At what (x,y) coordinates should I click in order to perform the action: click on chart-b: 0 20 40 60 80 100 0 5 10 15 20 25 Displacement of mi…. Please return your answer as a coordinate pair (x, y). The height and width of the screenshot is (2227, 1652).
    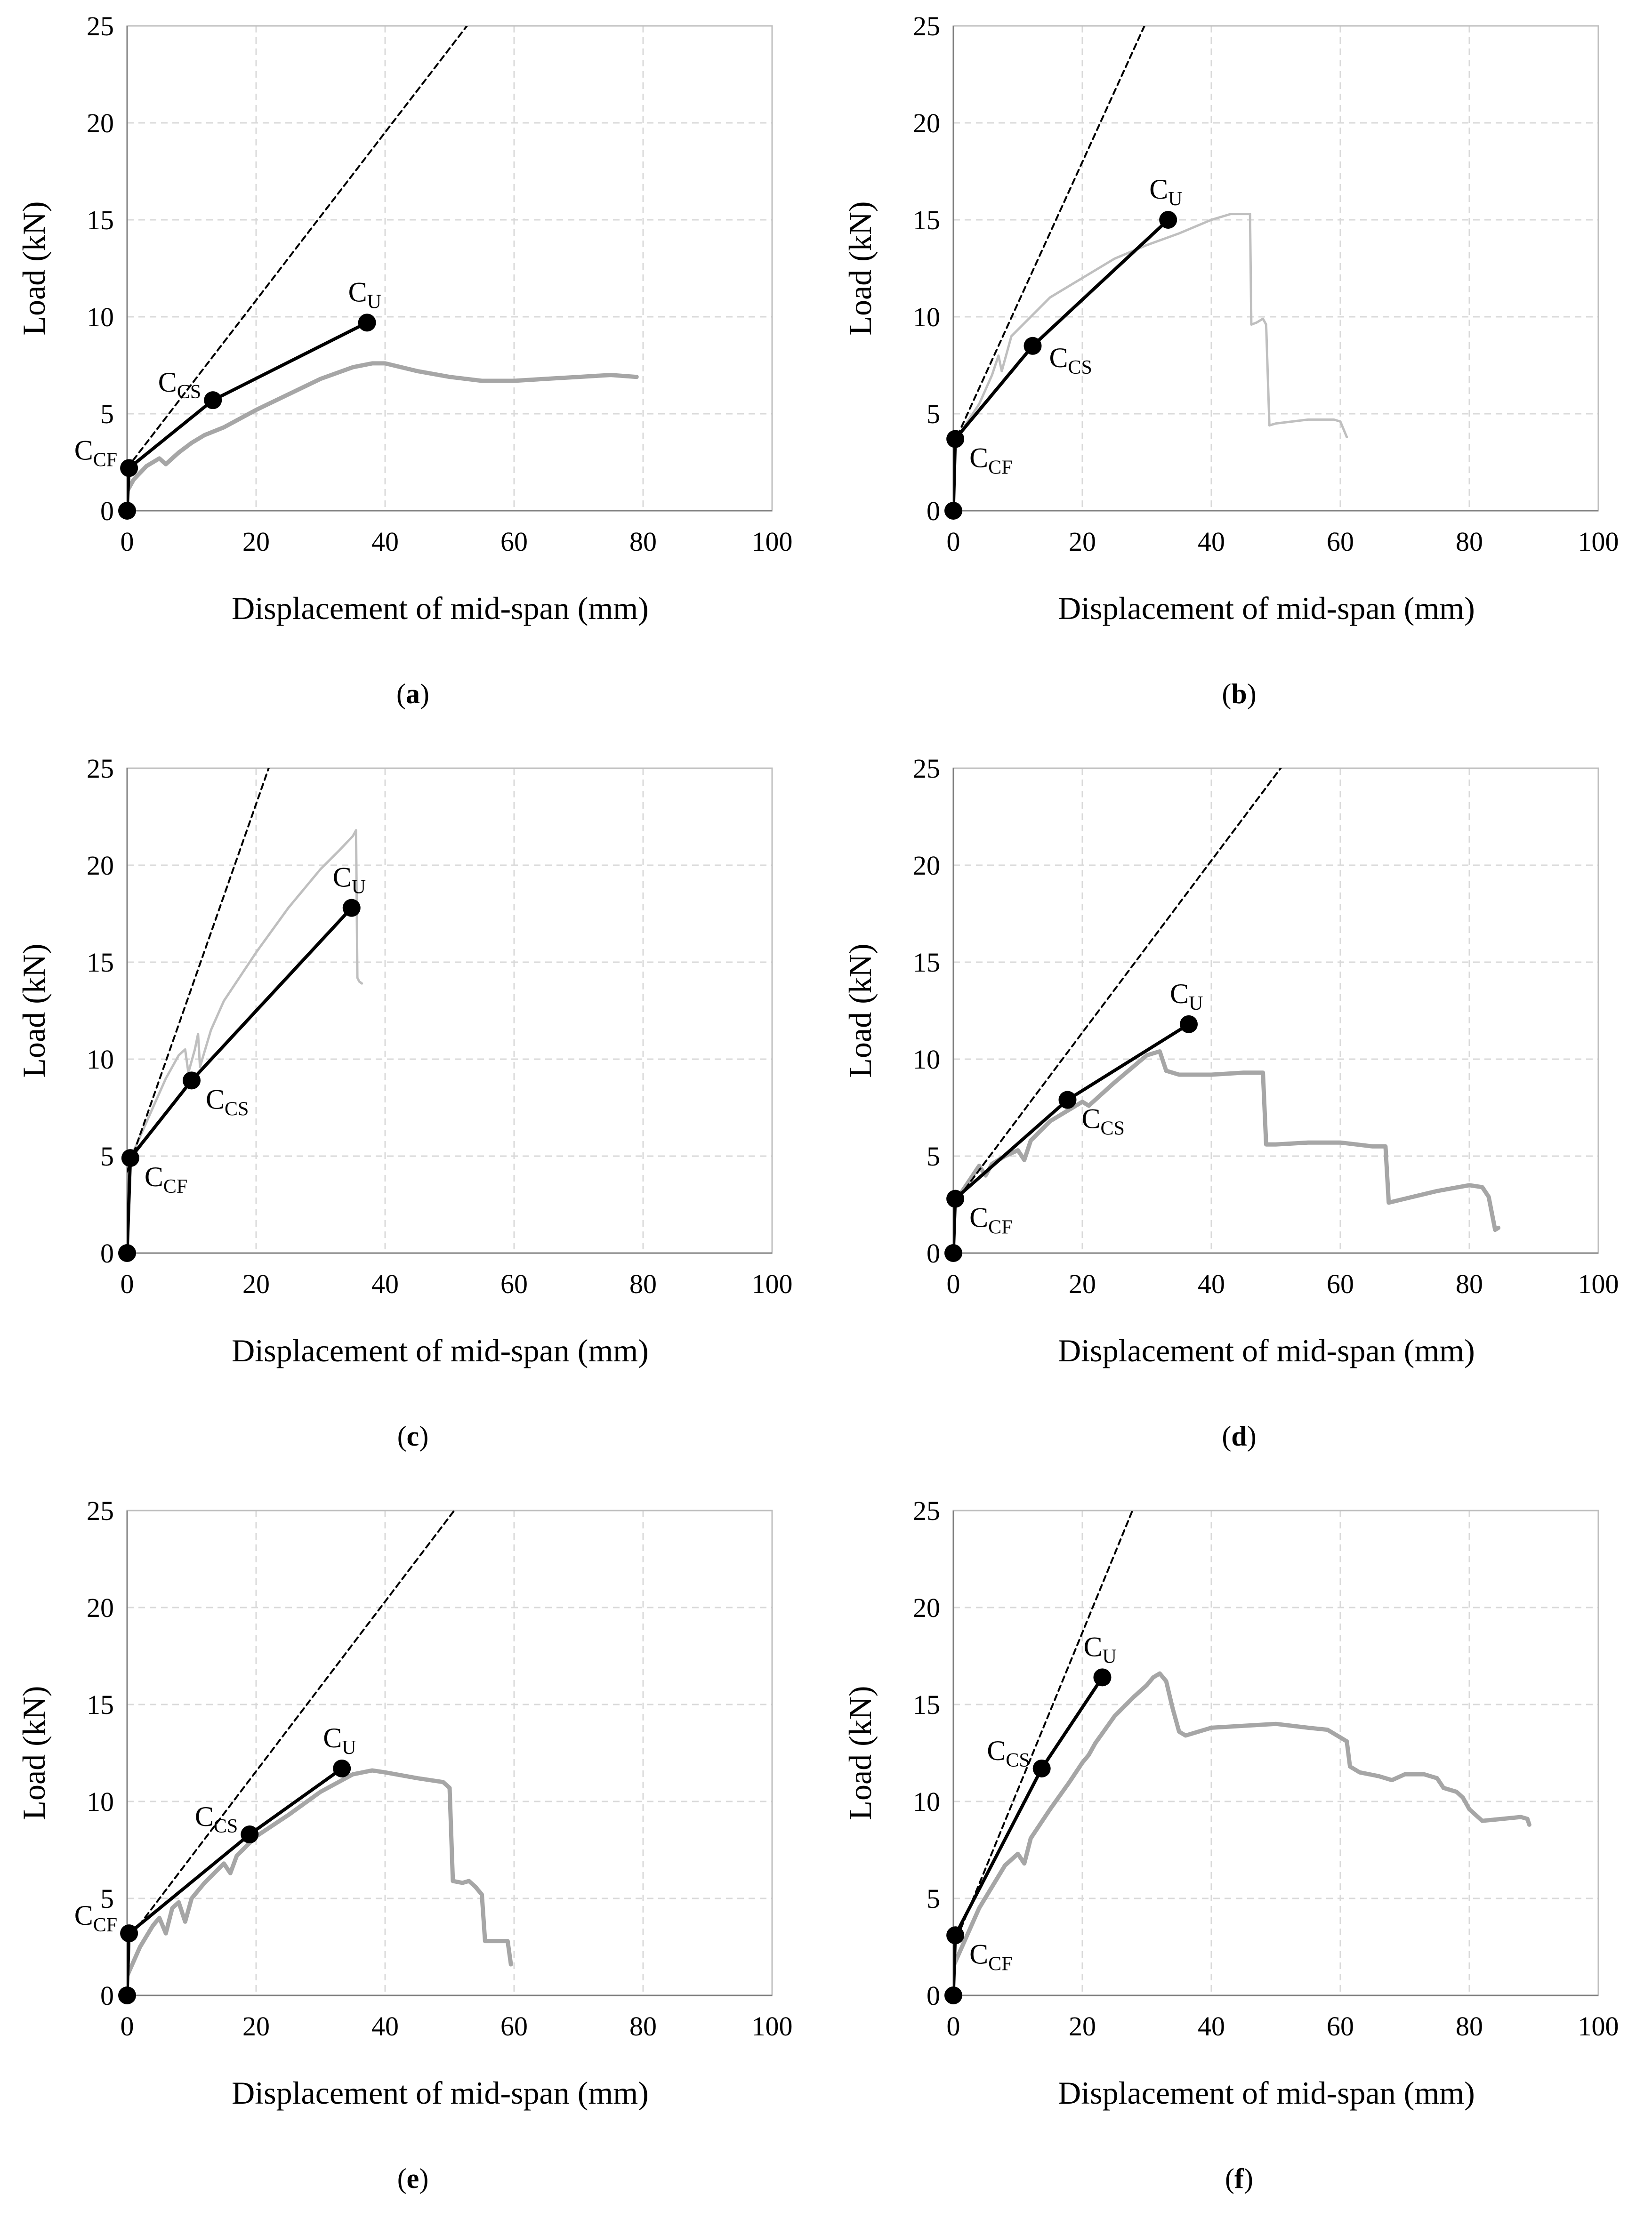
    Looking at the image, I should click on (1230, 318).